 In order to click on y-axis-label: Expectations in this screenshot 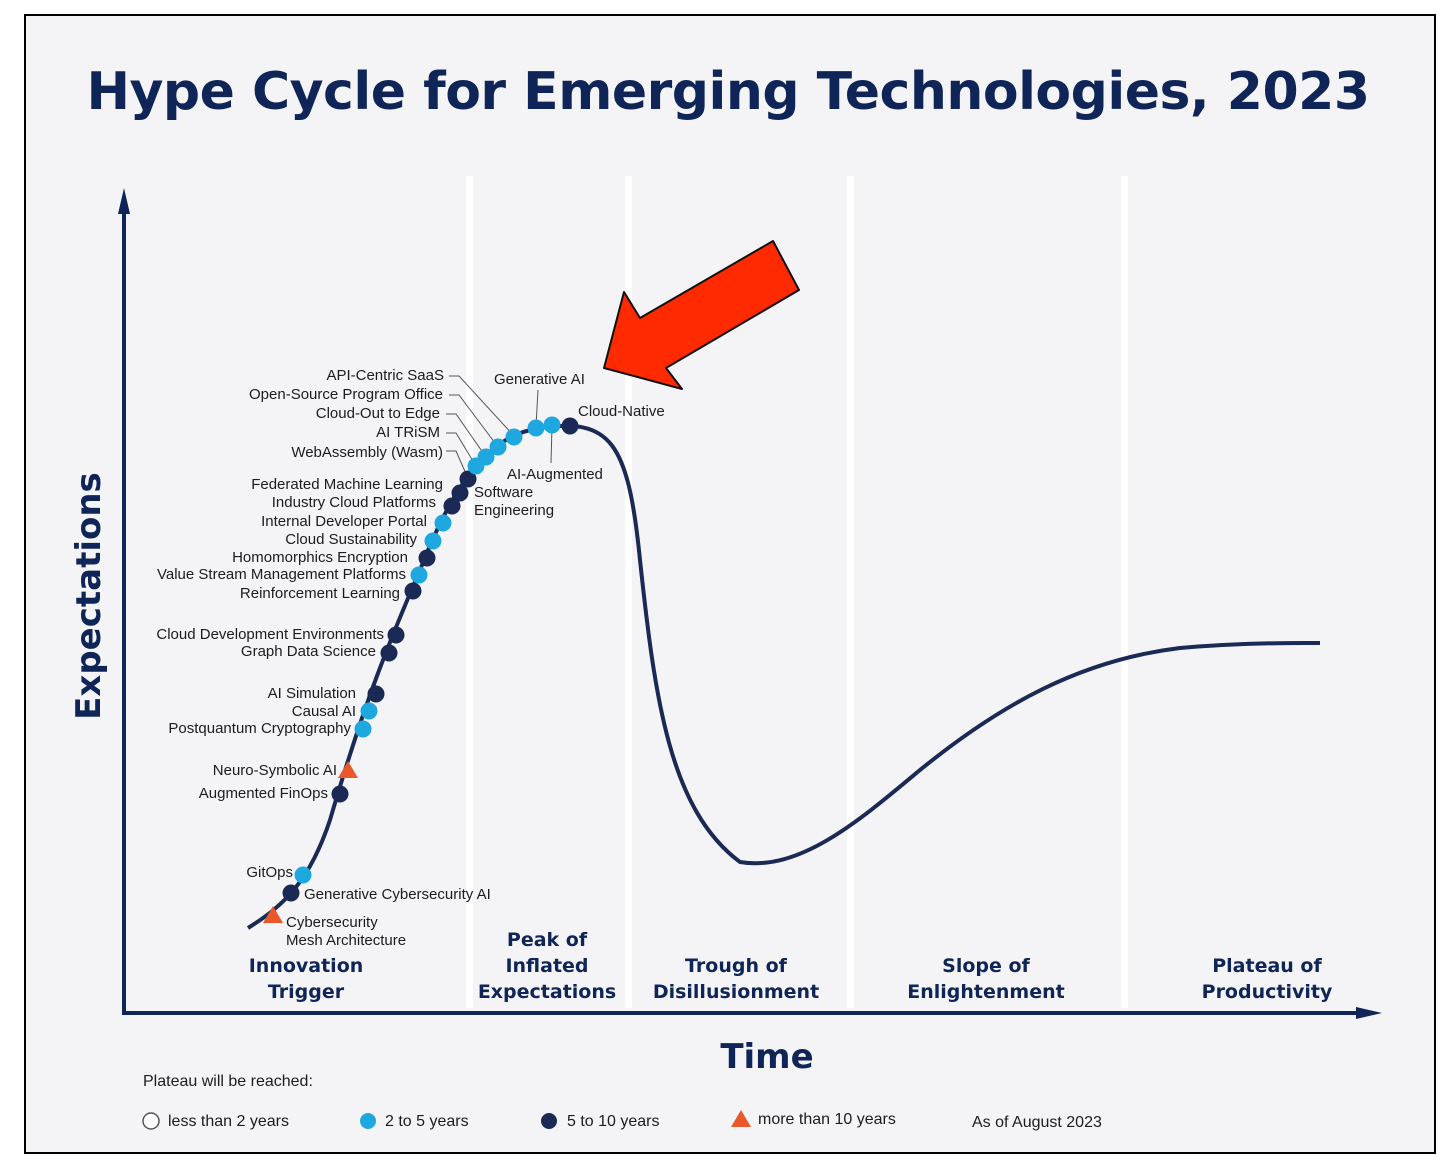, I will do `click(89, 596)`.